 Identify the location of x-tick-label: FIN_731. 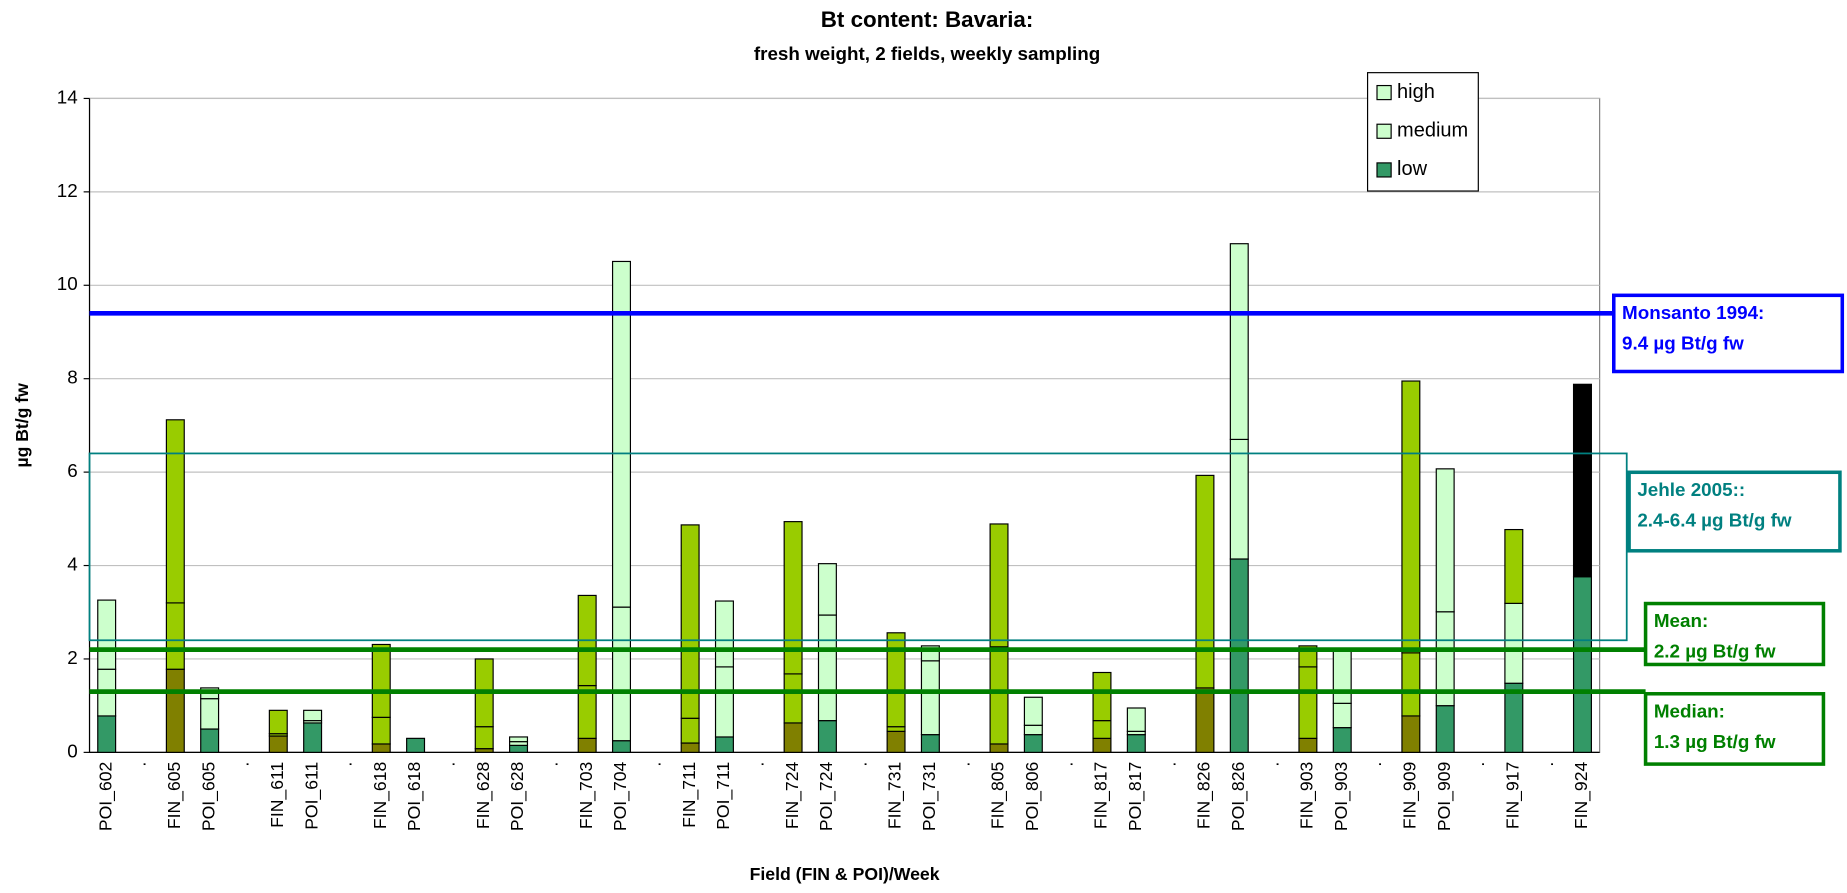
(895, 795).